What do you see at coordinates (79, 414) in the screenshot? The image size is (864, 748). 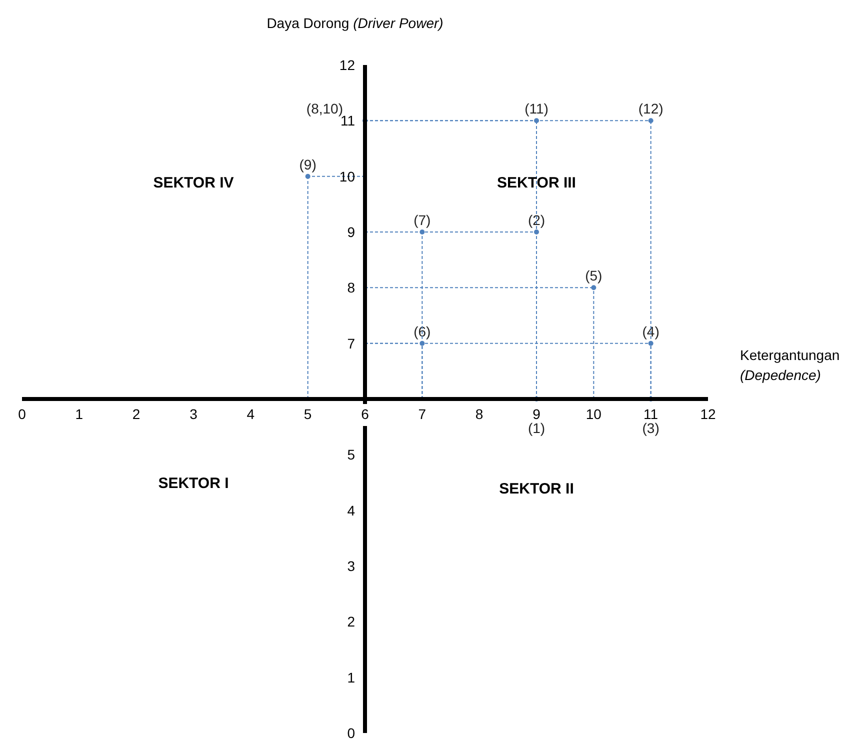 I see `x-tick-label: 1` at bounding box center [79, 414].